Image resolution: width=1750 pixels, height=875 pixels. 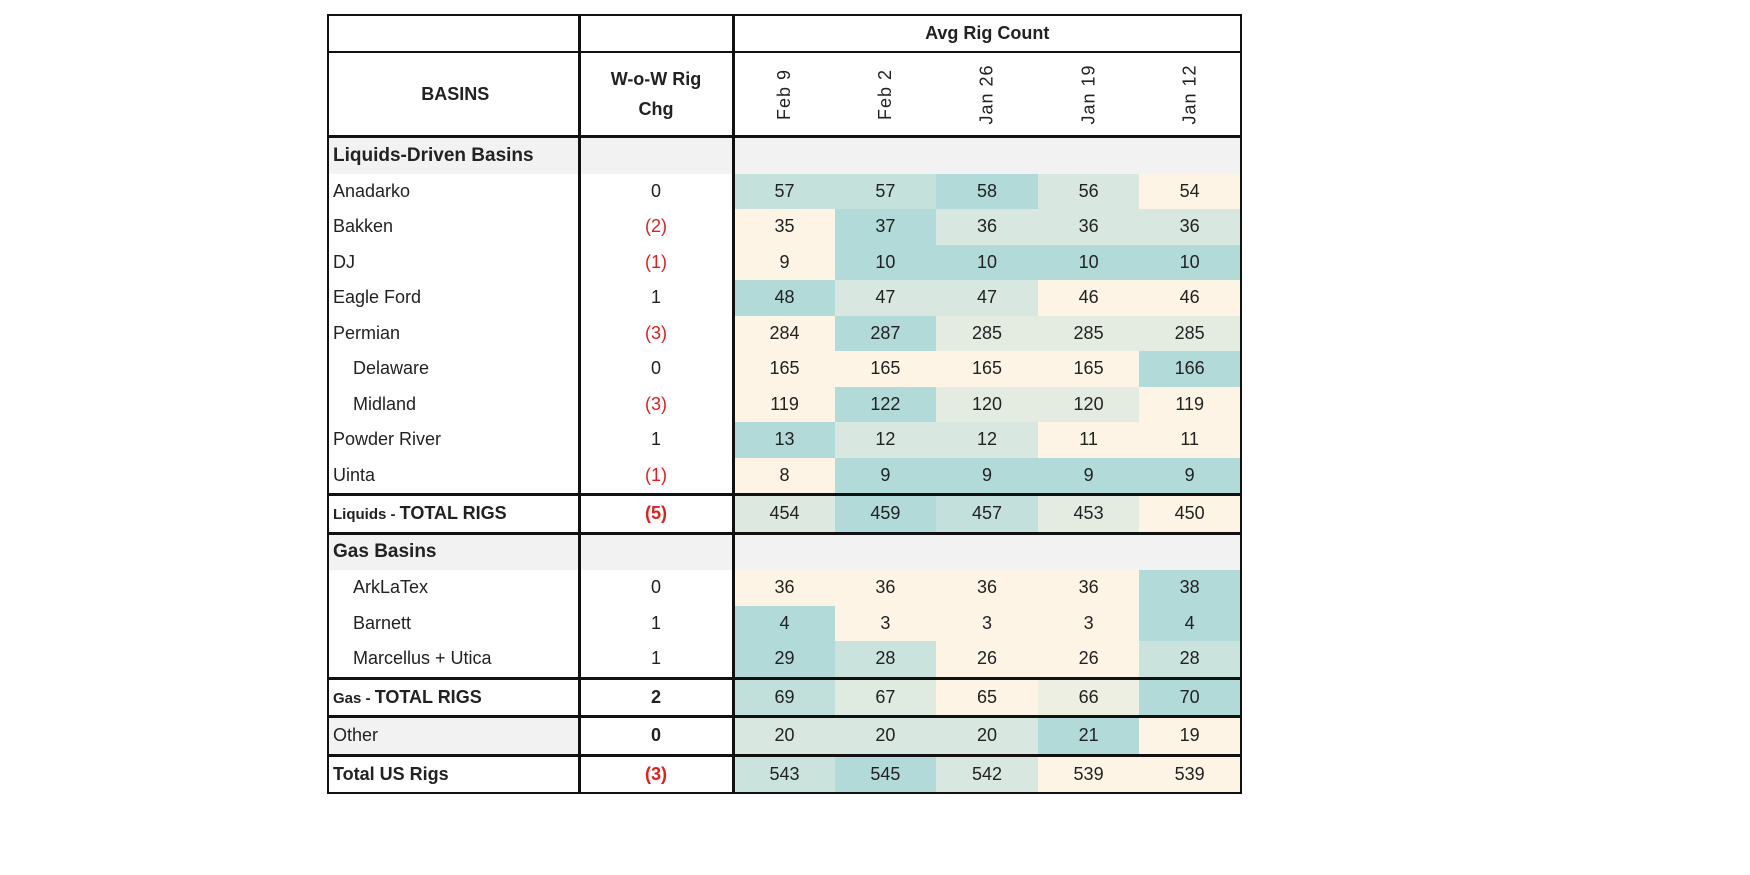 I want to click on table-row: Powder River 1 13 12 12 11 11, so click(x=784, y=440).